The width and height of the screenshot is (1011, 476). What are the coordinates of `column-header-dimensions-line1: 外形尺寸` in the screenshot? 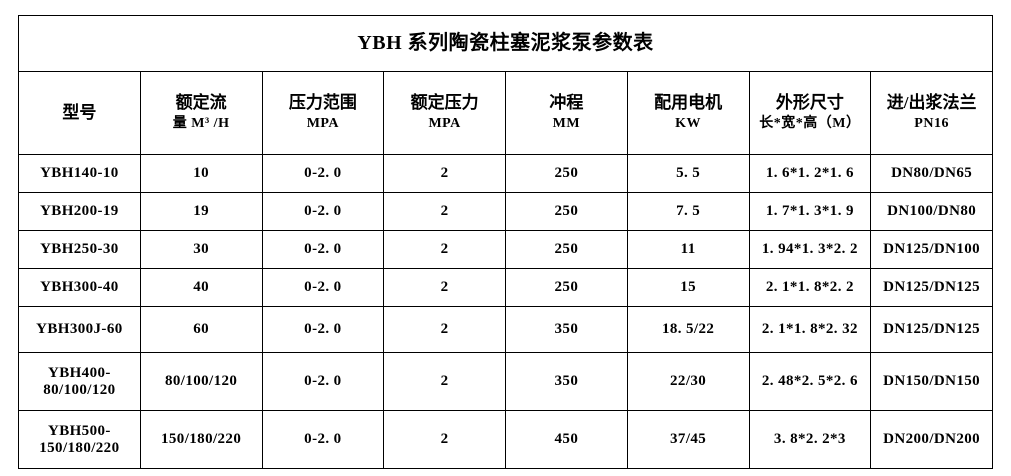 It's located at (809, 103).